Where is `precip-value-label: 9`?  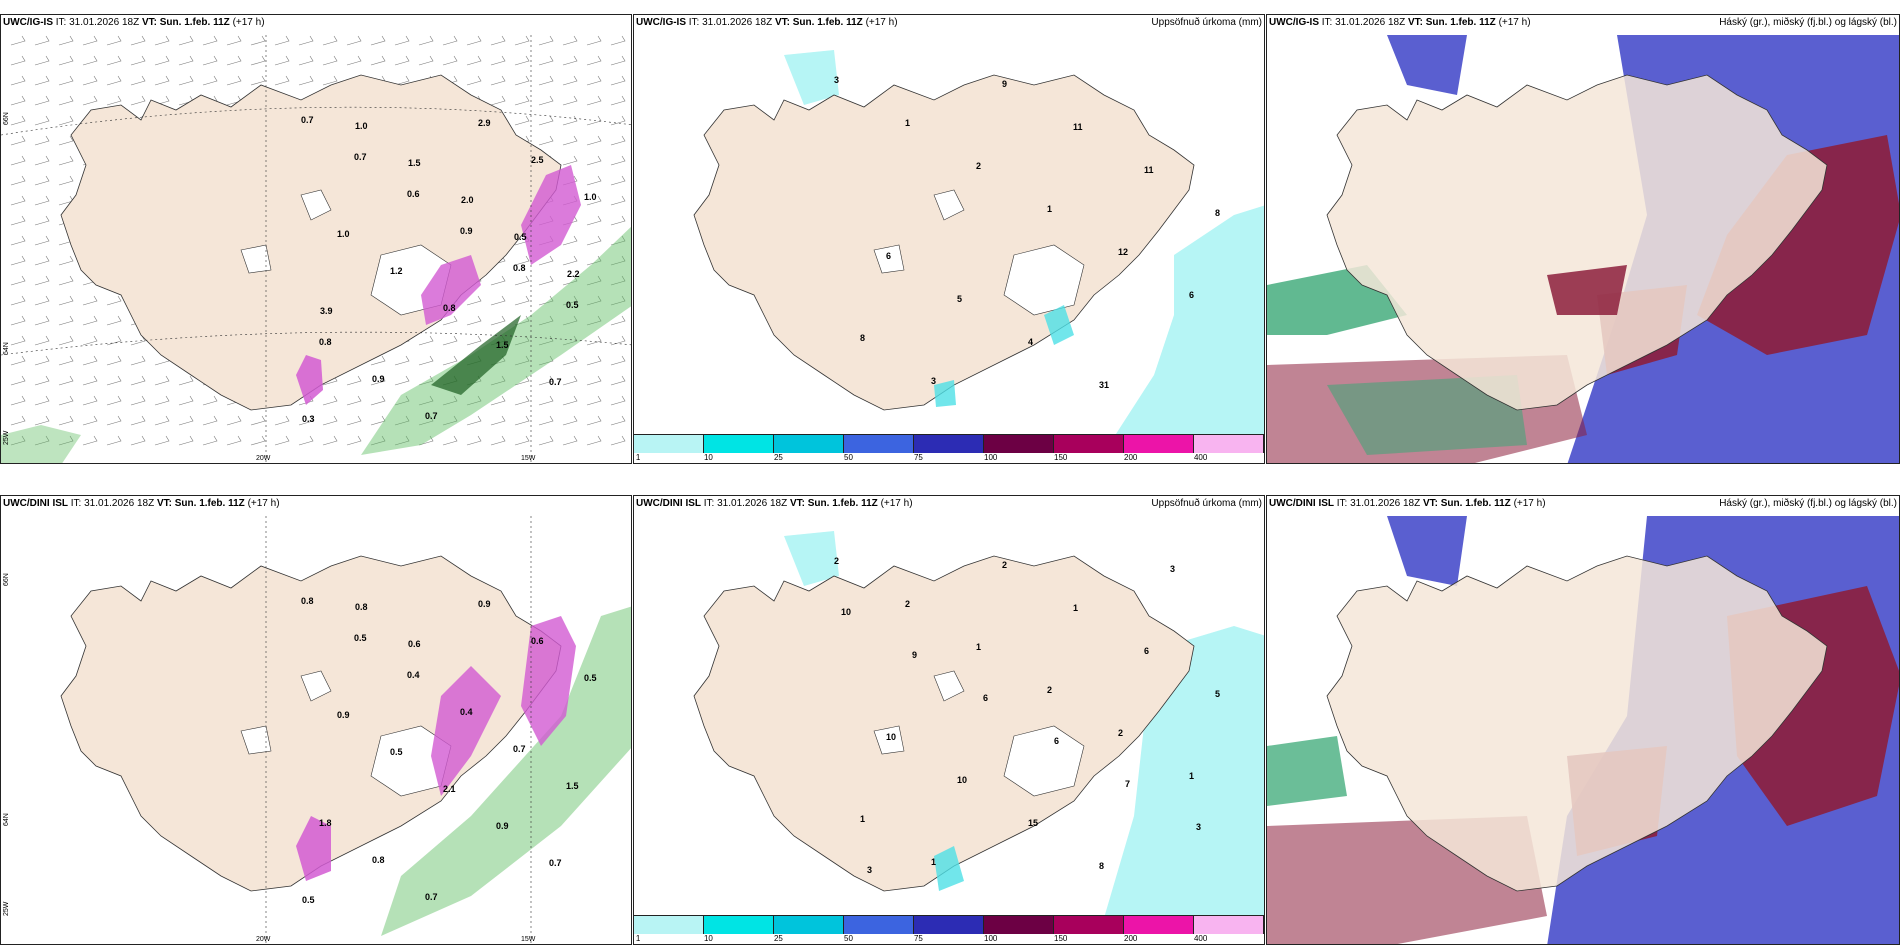
precip-value-label: 9 is located at coordinates (1005, 84).